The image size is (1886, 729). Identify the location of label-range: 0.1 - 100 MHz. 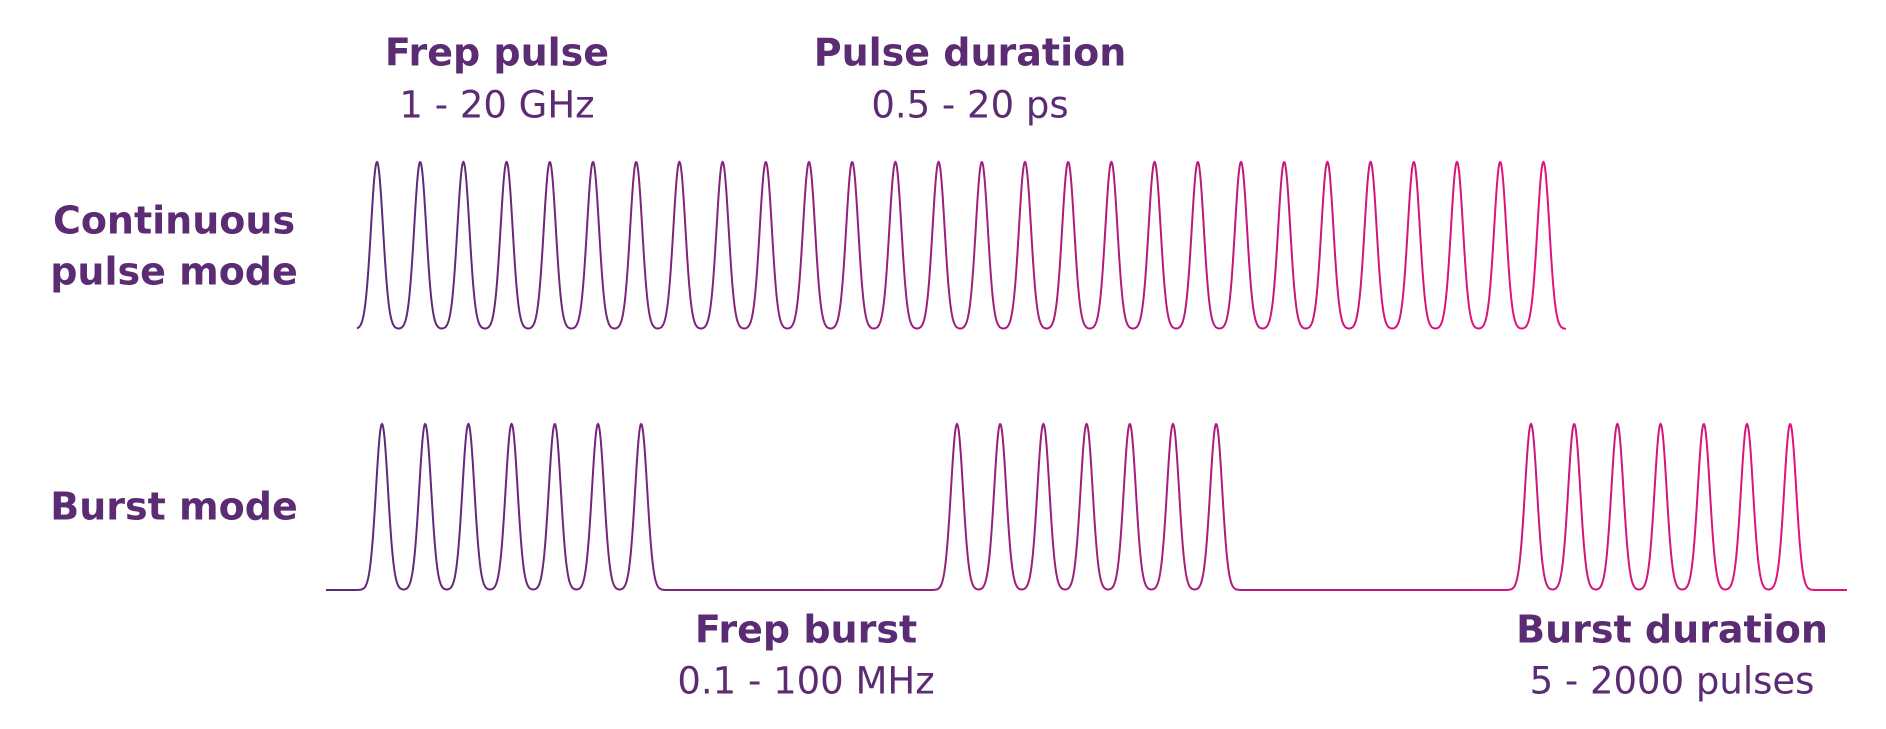
(805, 681).